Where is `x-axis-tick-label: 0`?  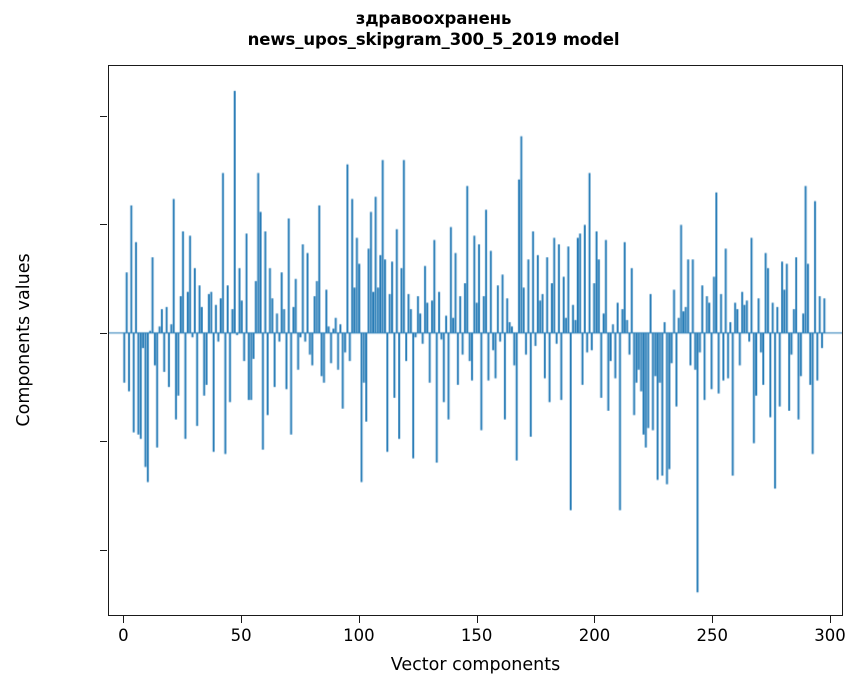
x-axis-tick-label: 0 is located at coordinates (123, 635).